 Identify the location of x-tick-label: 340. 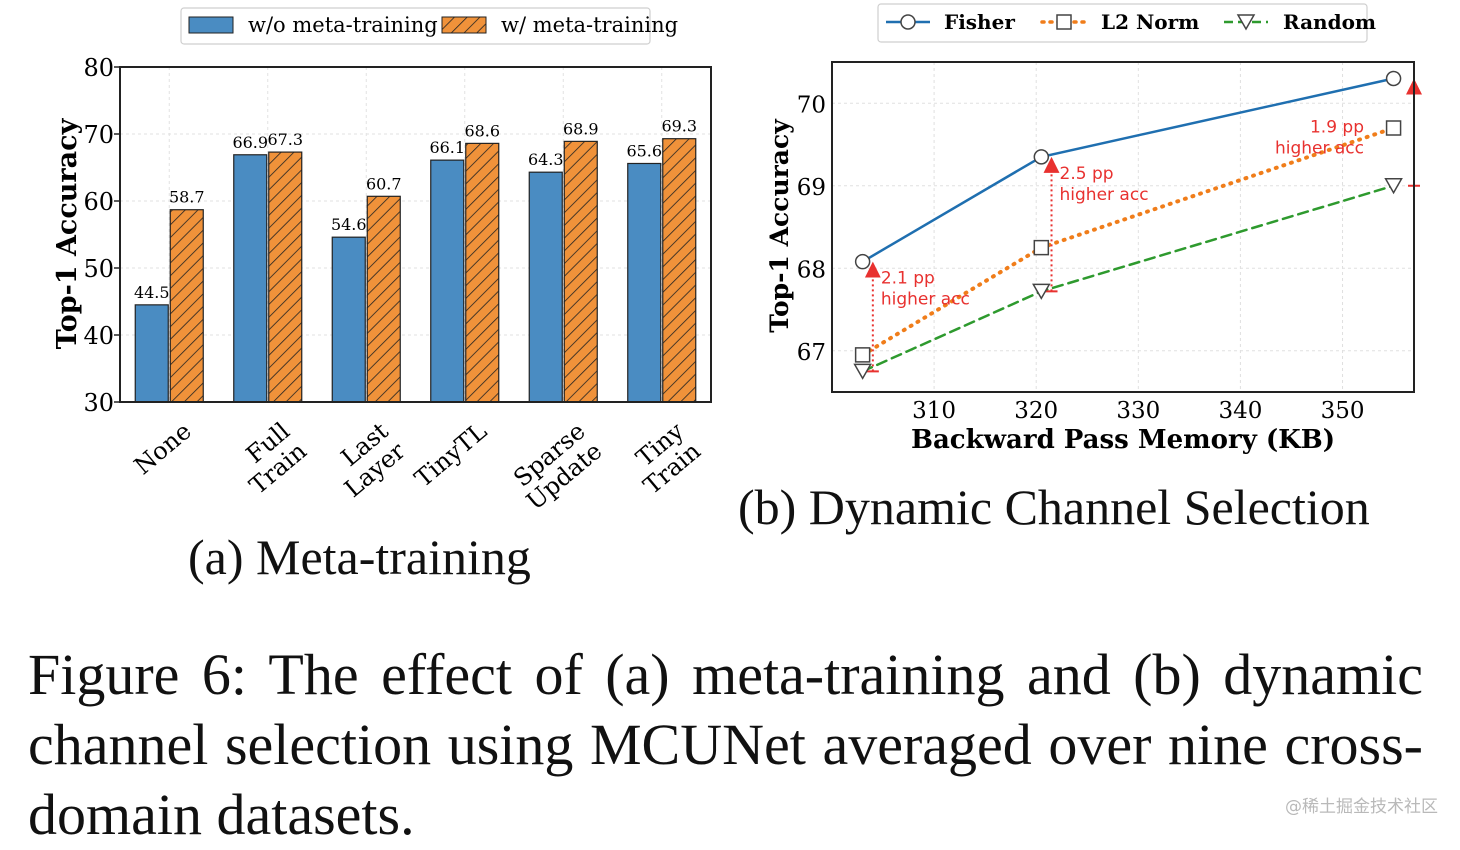
(1240, 411).